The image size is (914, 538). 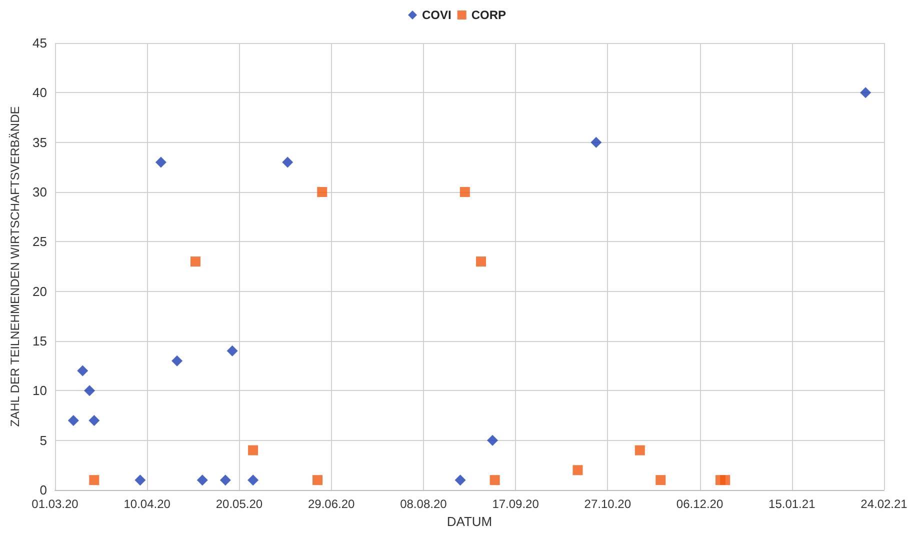 I want to click on legend-label: COVI, so click(x=437, y=15).